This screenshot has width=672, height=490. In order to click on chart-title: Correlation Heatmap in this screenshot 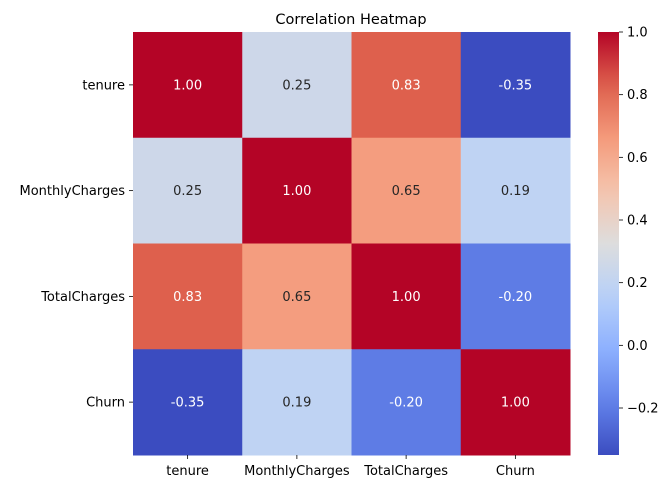, I will do `click(350, 20)`.